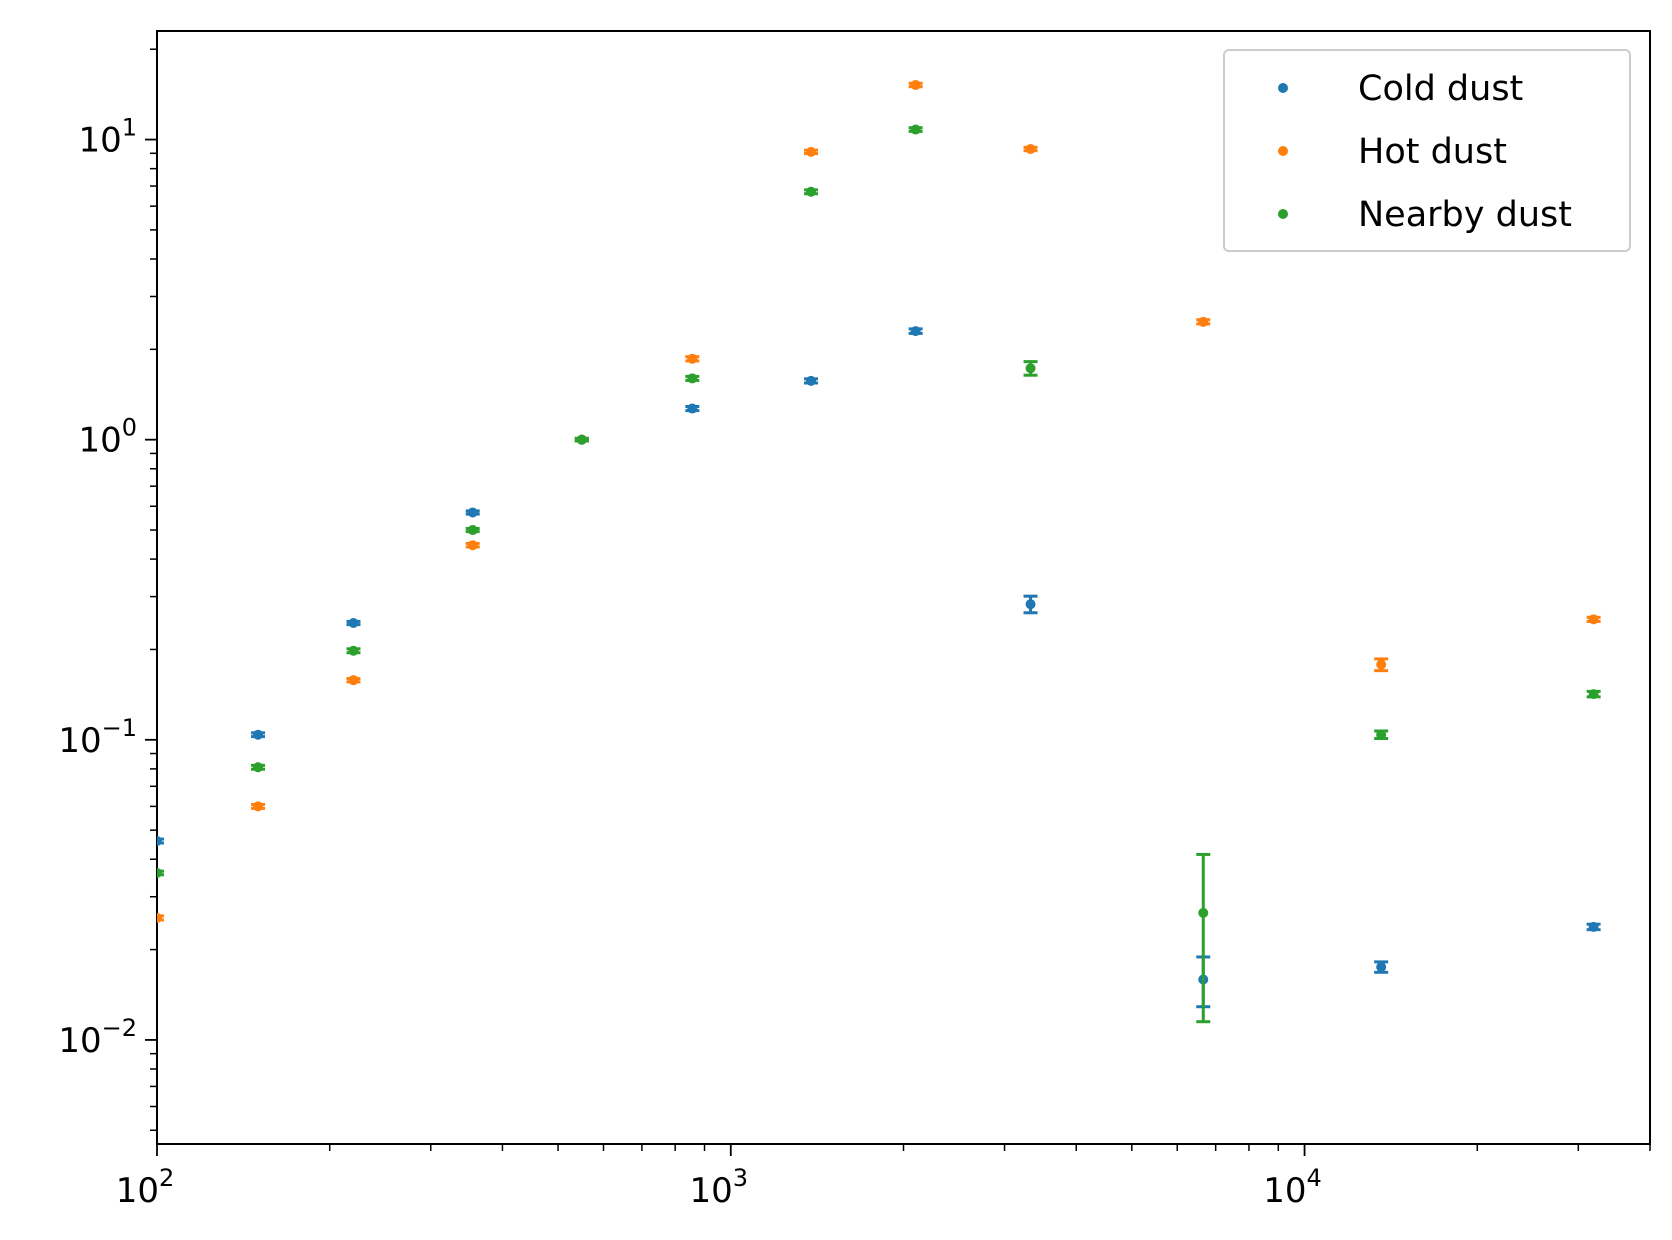 This screenshot has height=1240, width=1672. I want to click on y-tick-label: 10¹, so click(107, 137).